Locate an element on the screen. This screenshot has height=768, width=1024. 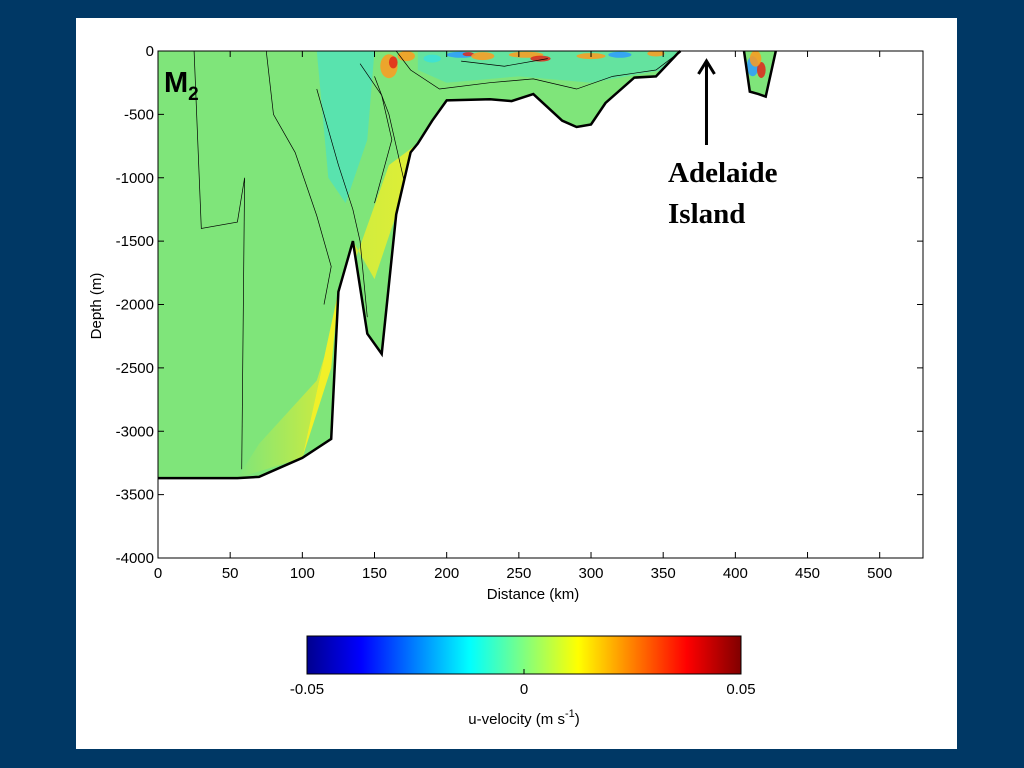
annotation-line2: Island is located at coordinates (706, 214).